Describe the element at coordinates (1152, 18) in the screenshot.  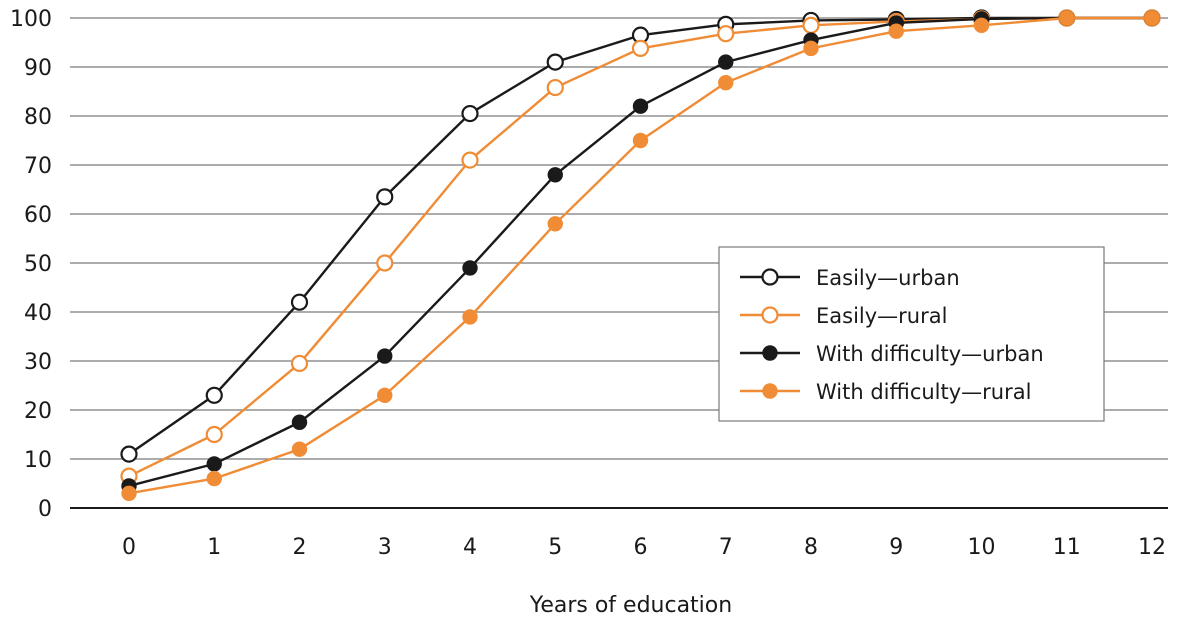
I see `point-s4-x12` at that location.